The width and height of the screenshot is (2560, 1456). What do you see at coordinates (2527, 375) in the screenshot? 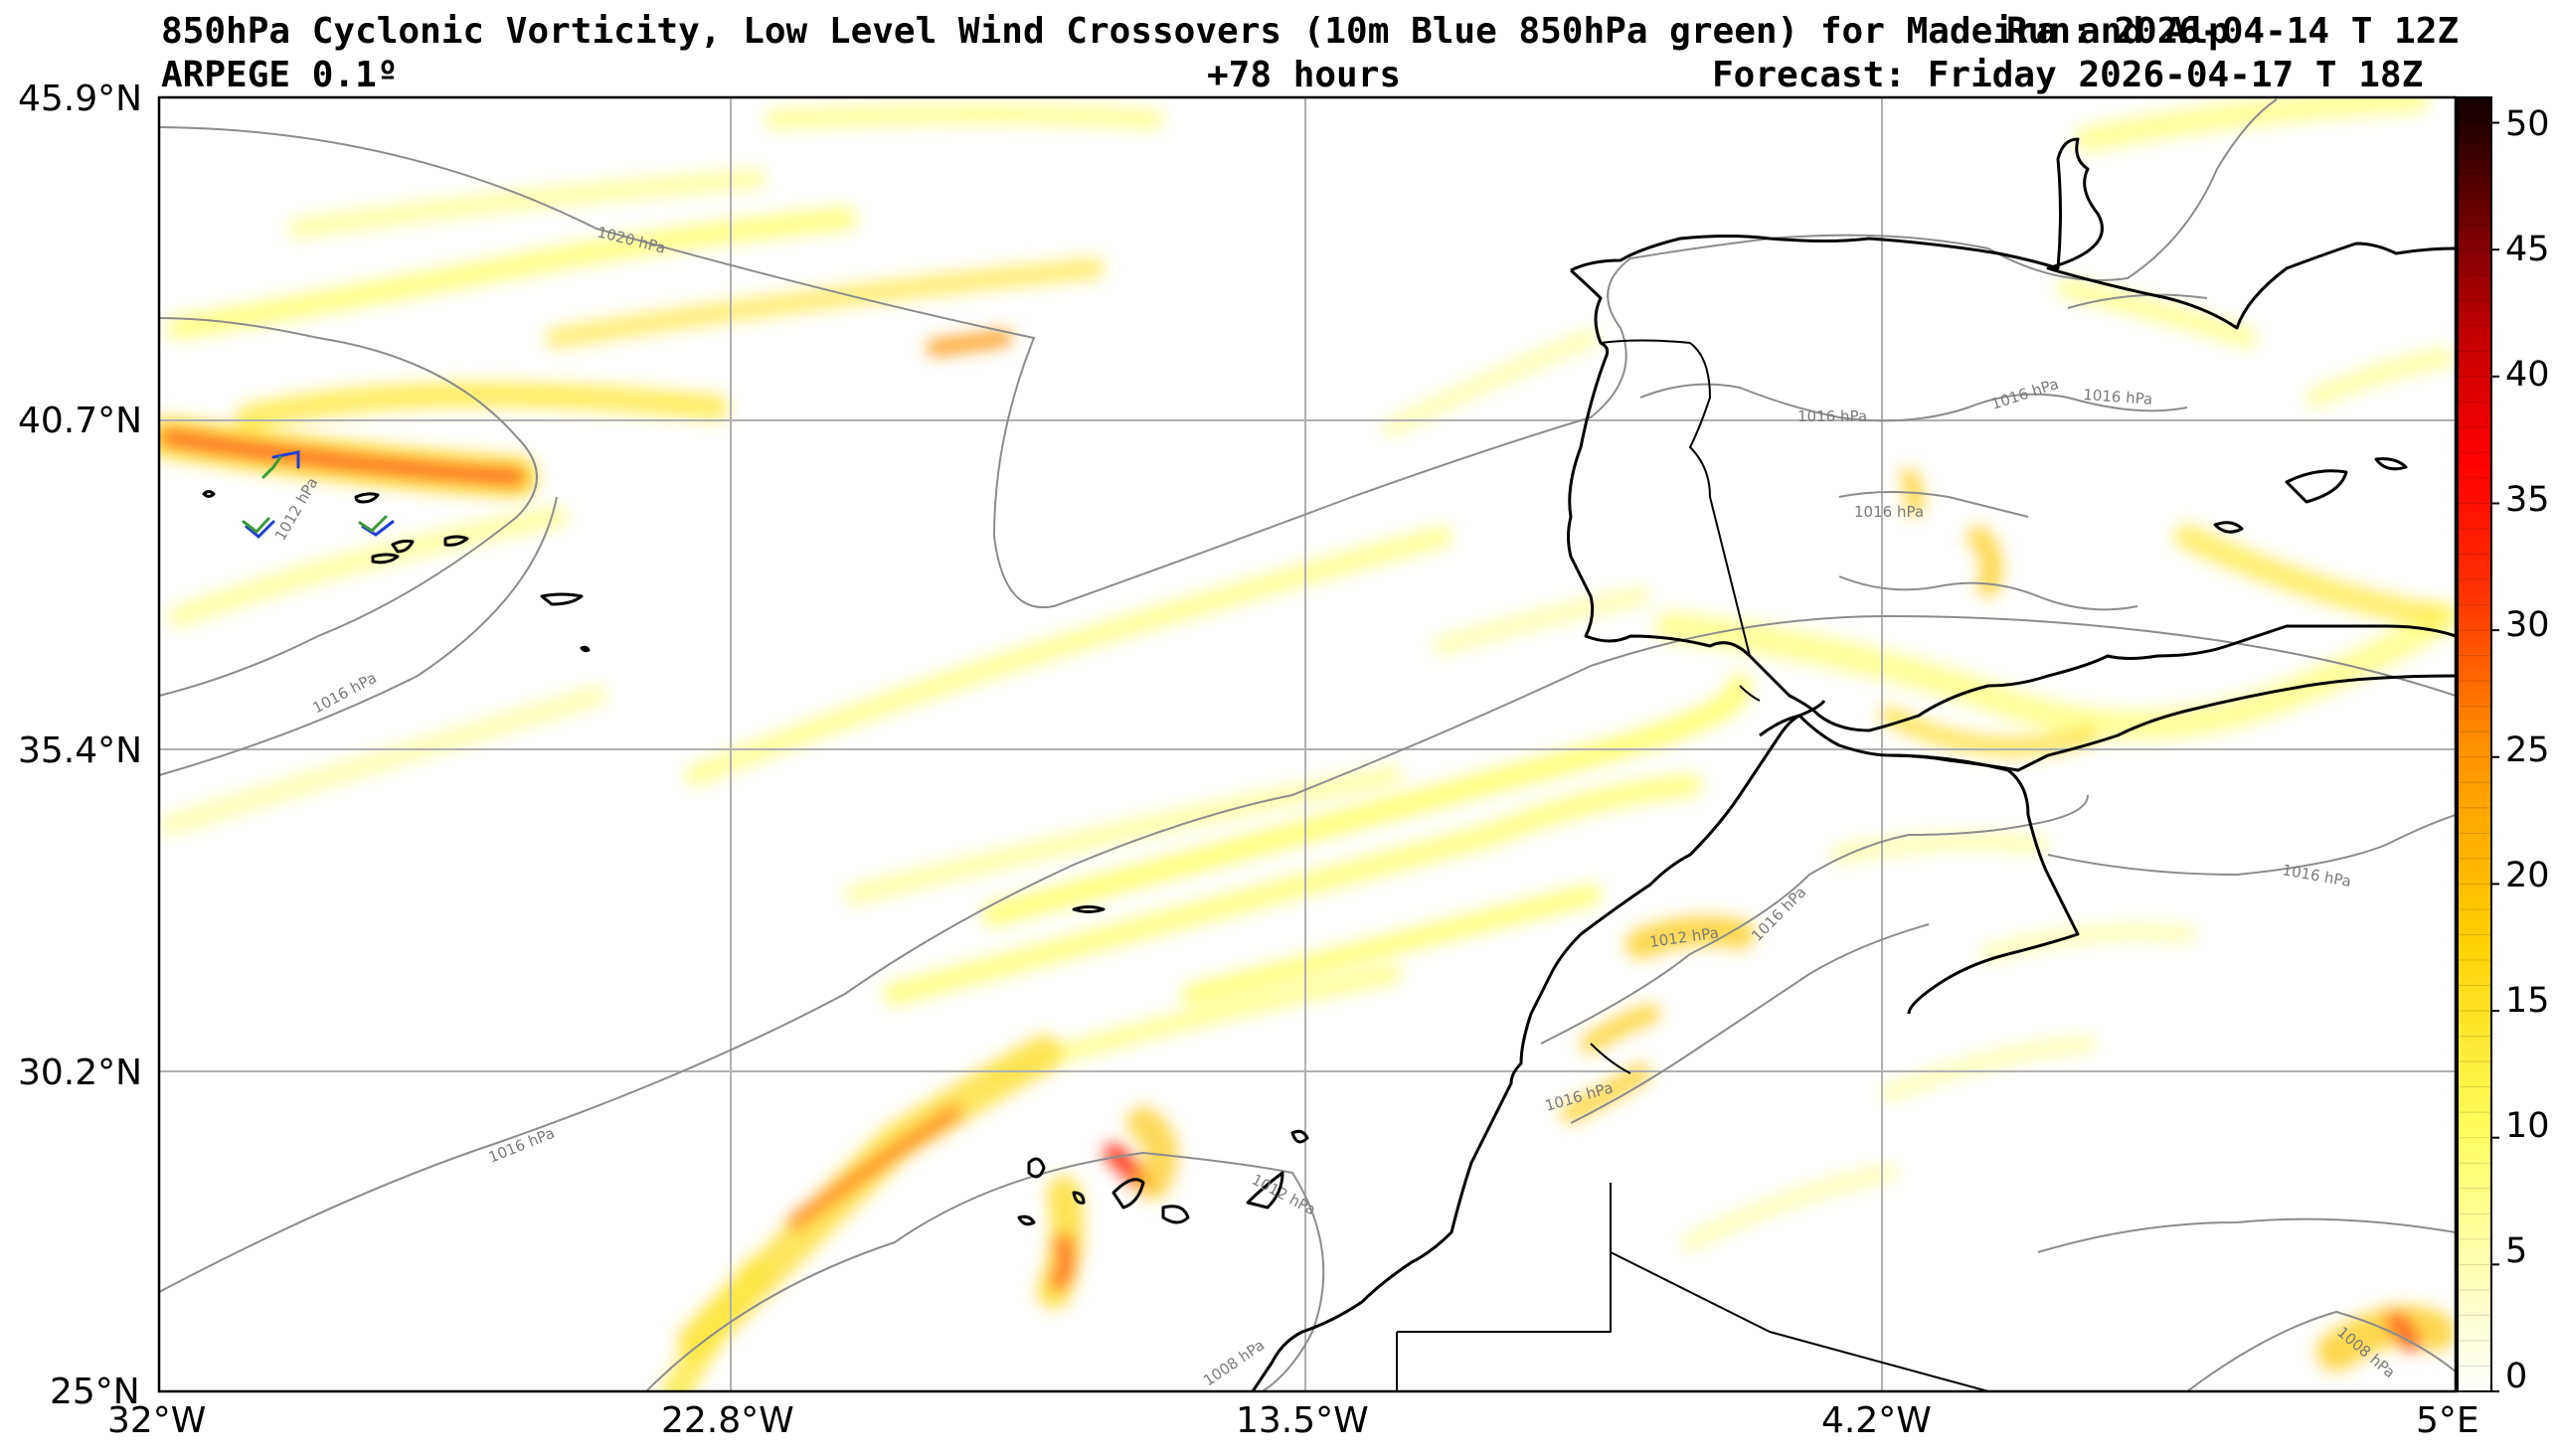
I see `colorbar-label-40: 40` at bounding box center [2527, 375].